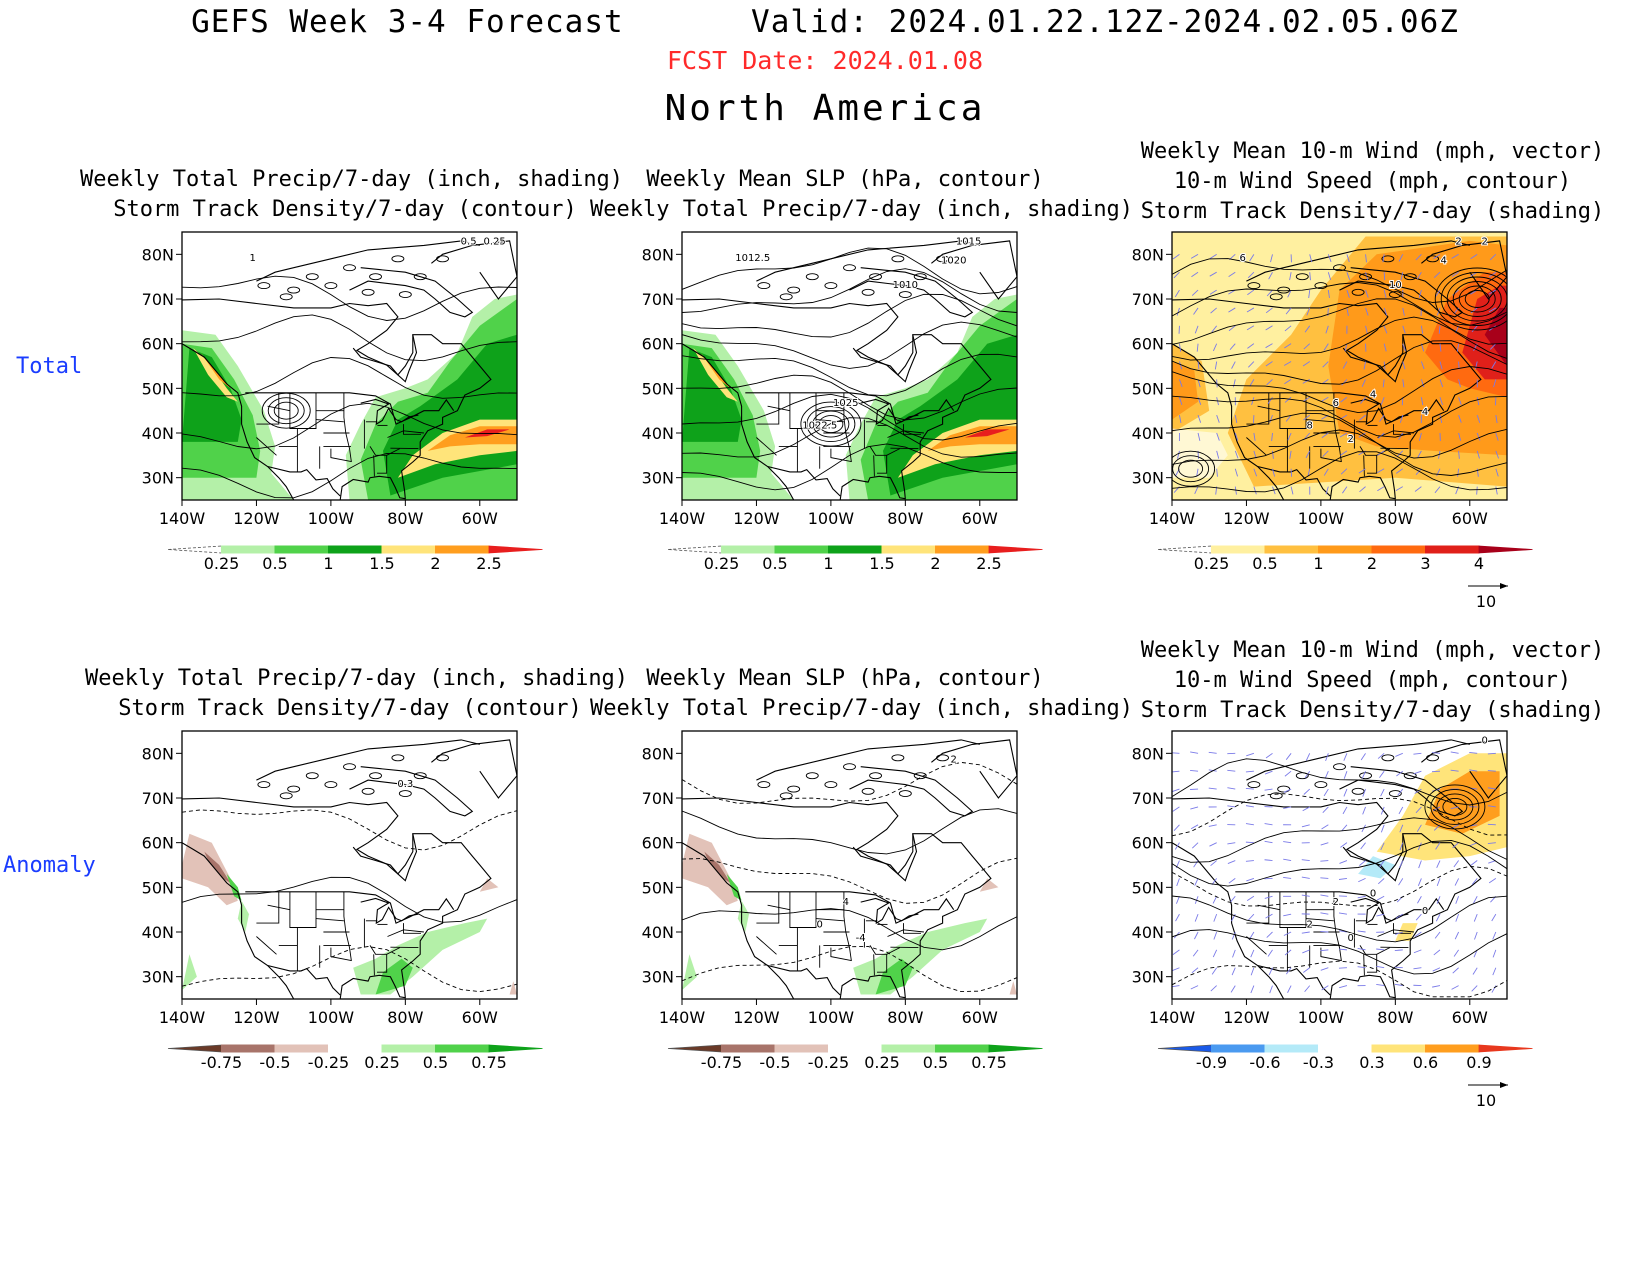  Describe the element at coordinates (849, 865) in the screenshot. I see `map-content: 2 4 0 -4` at that location.